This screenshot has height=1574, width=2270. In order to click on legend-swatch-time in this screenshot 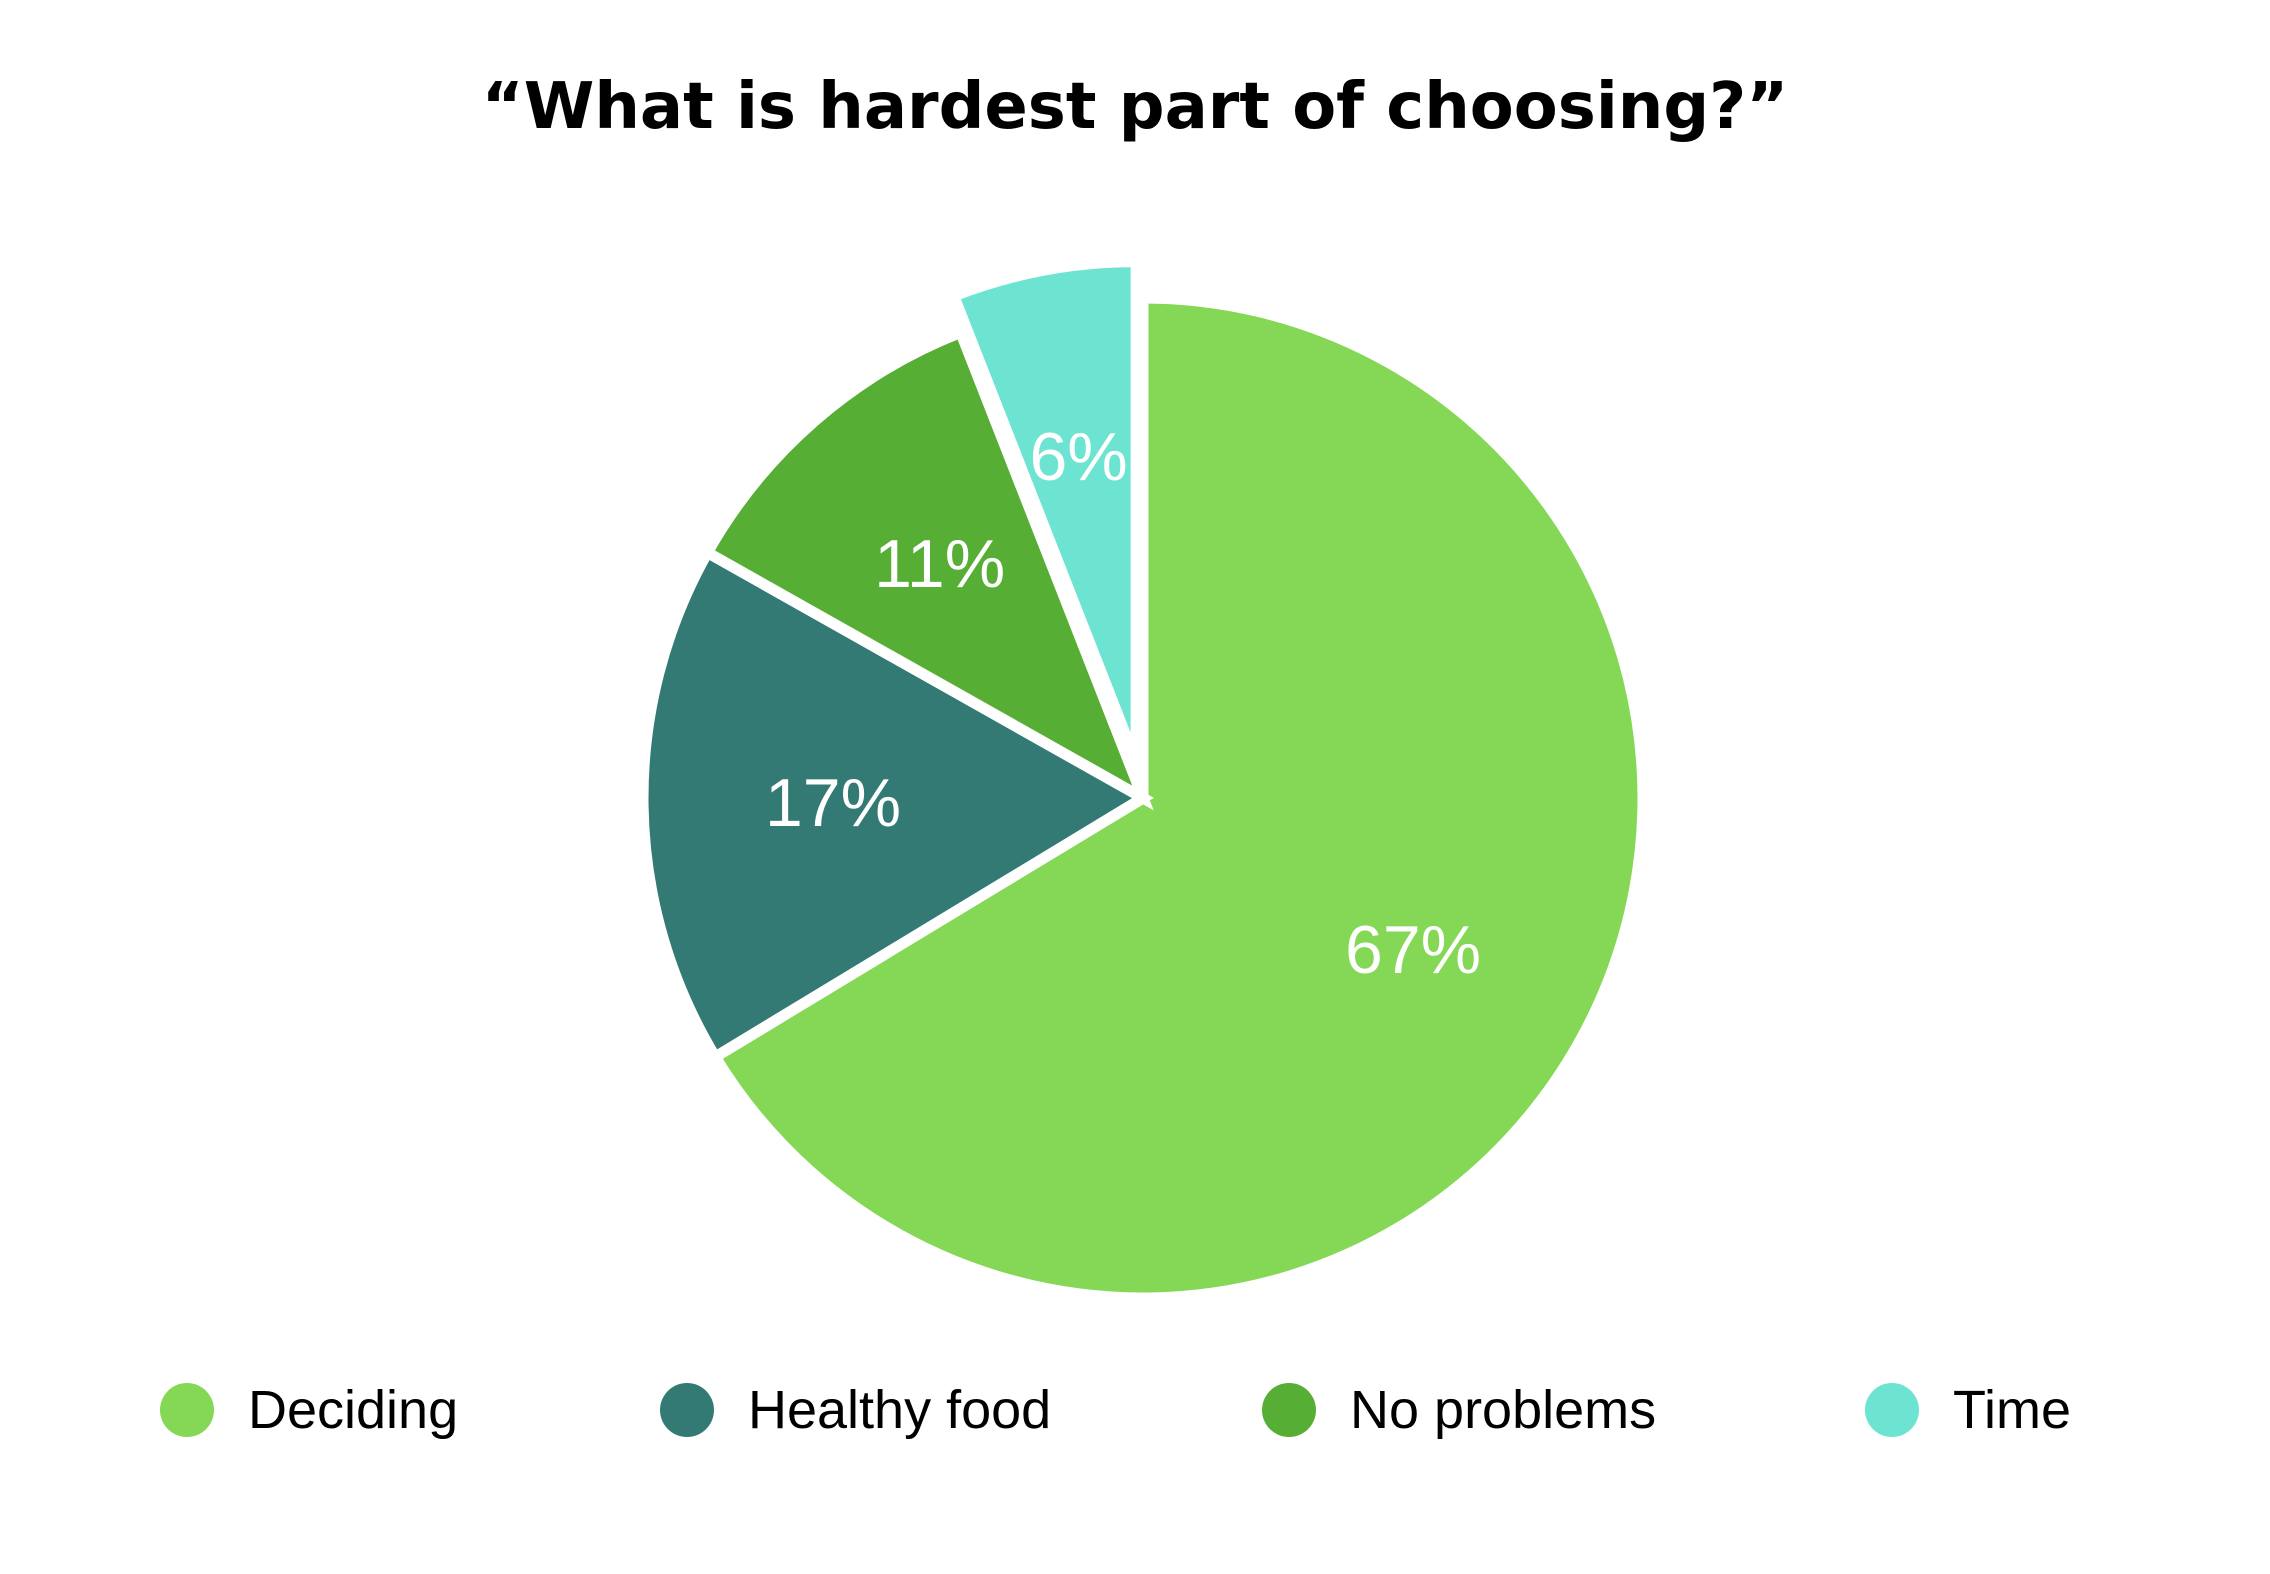, I will do `click(1892, 1410)`.